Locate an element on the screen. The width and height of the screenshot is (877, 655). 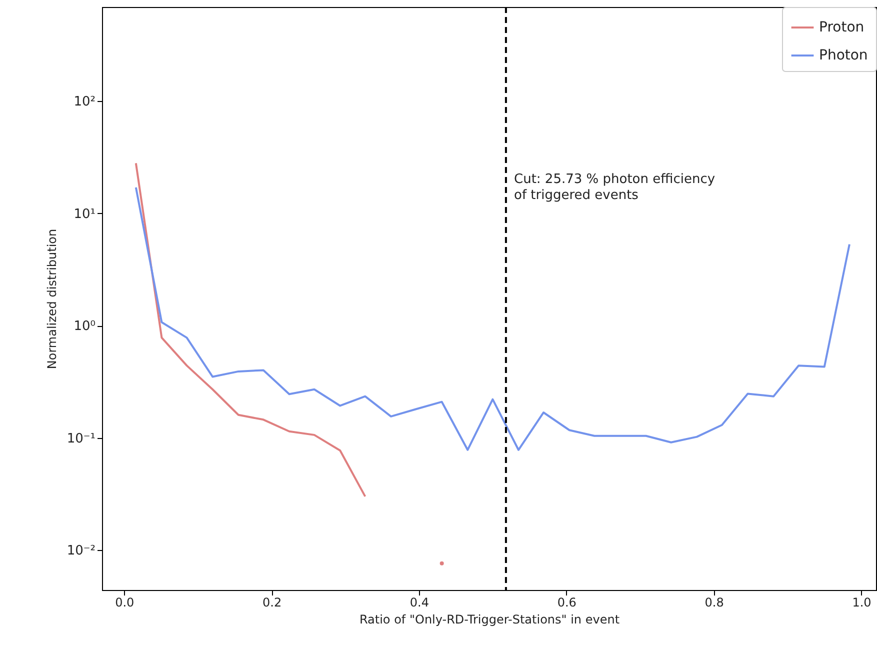
x-tick-label: 0.0 is located at coordinates (124, 603).